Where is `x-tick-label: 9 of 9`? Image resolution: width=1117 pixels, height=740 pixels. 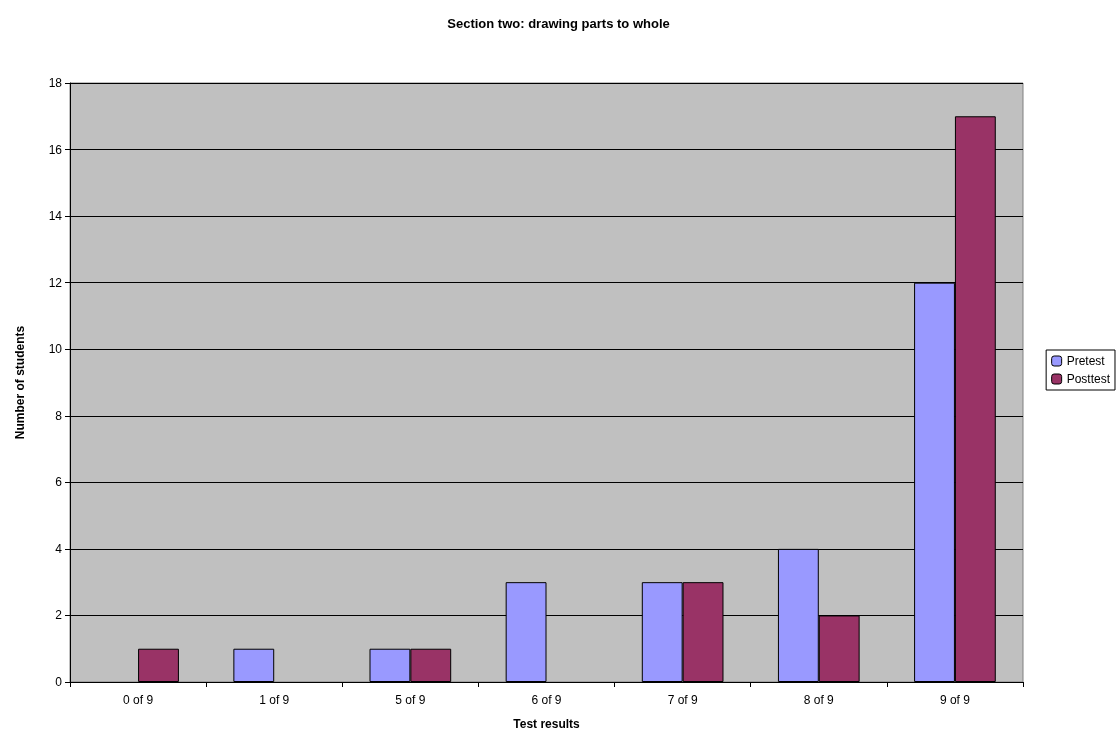
x-tick-label: 9 of 9 is located at coordinates (955, 700).